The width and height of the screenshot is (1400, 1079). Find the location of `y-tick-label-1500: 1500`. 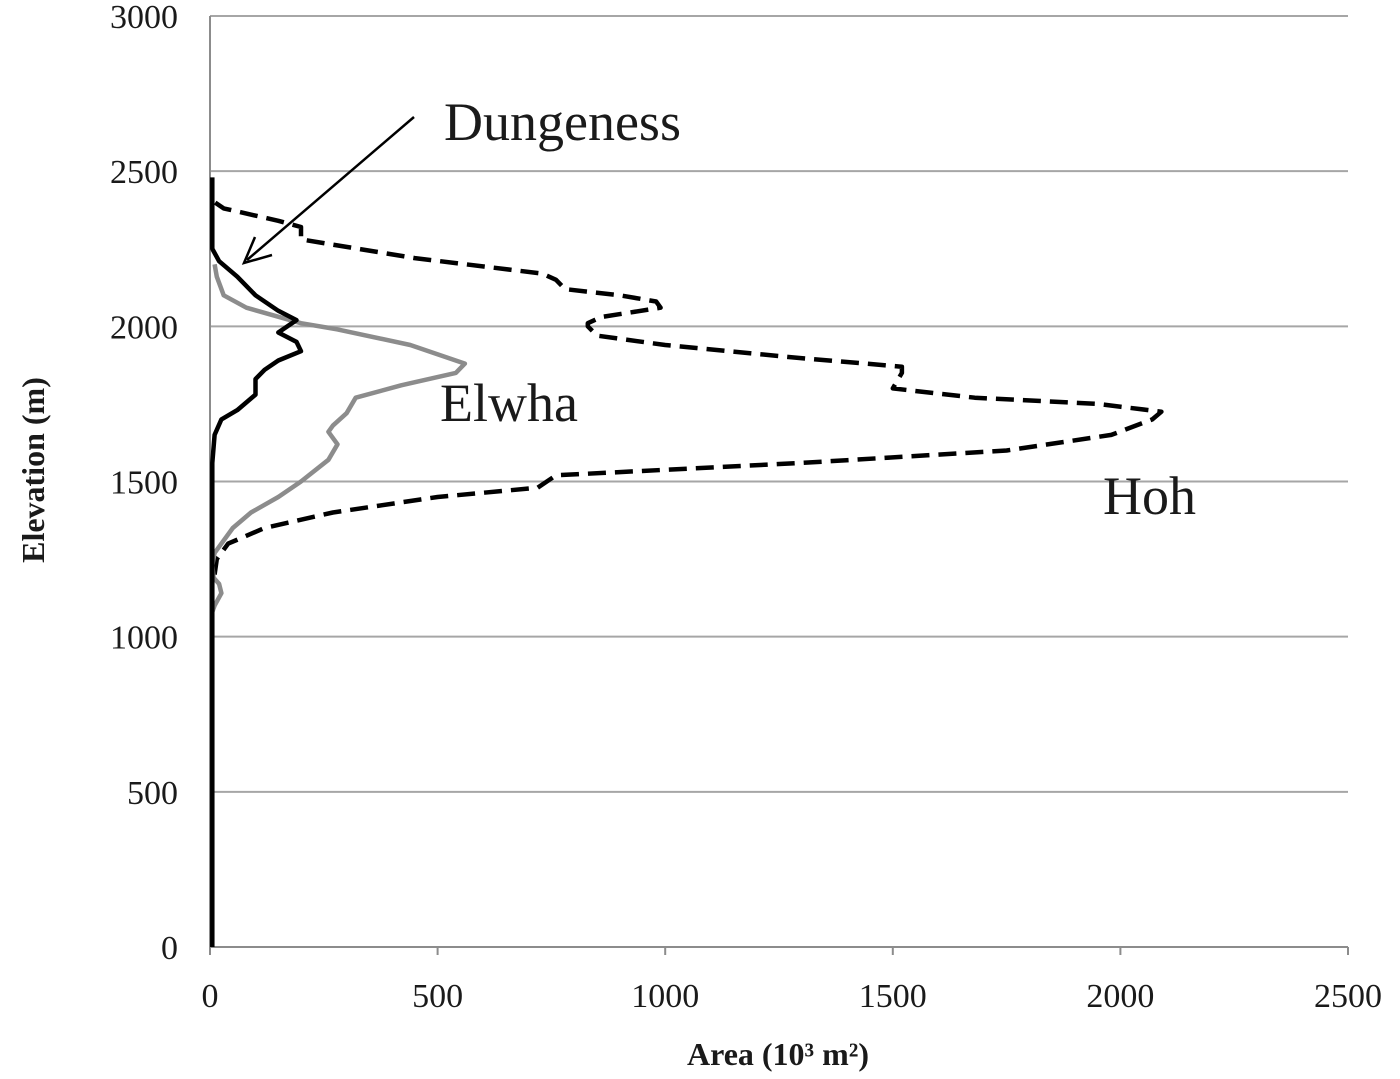

y-tick-label-1500: 1500 is located at coordinates (144, 483).